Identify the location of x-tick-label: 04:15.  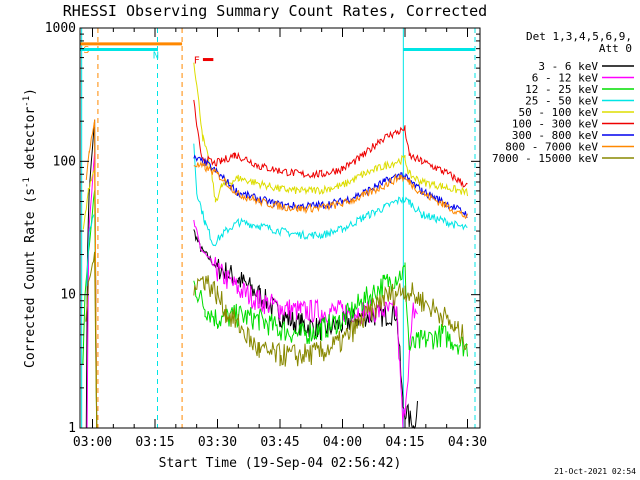
(404, 442).